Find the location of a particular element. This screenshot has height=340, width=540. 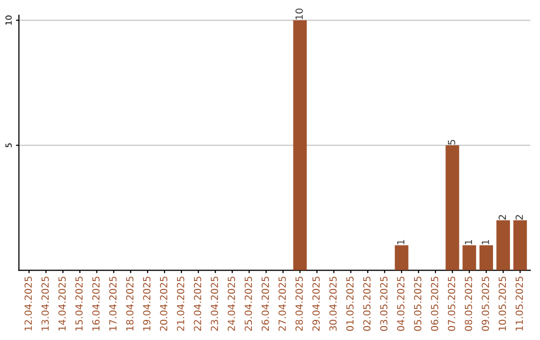

x-tick-label: 03.05.2025 is located at coordinates (384, 303).